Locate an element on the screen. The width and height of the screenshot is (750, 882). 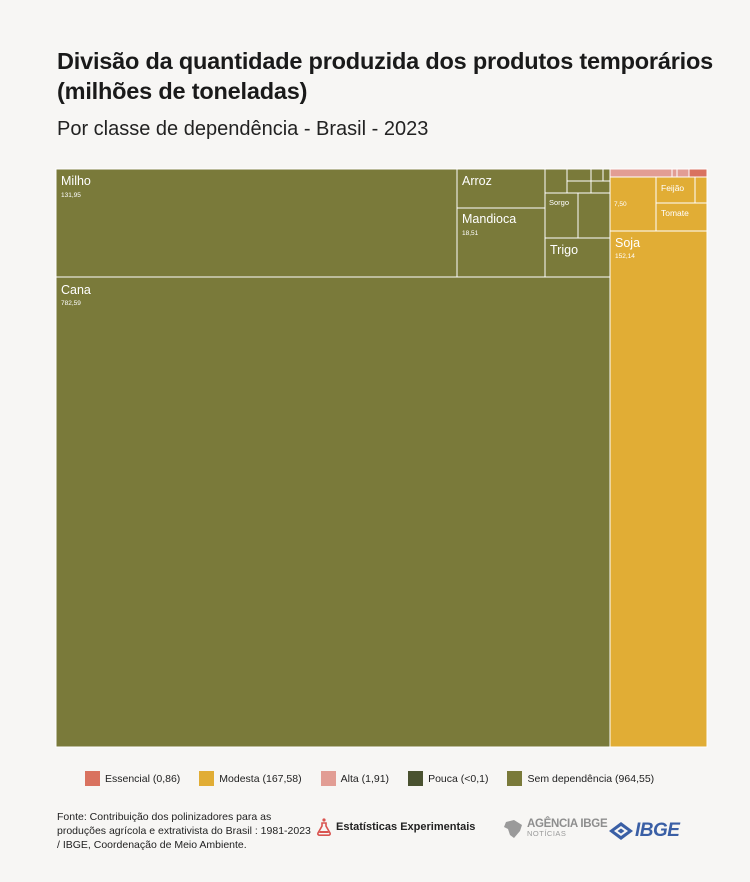
legend-item-alta: Alta (1,91) is located at coordinates (355, 778).